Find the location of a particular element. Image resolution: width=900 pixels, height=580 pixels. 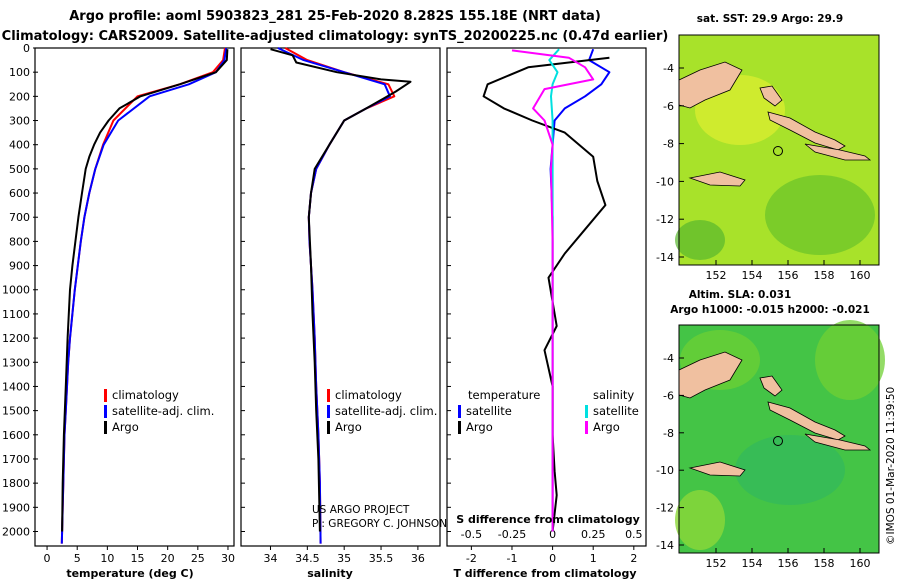

sst-map is located at coordinates (777, 150).